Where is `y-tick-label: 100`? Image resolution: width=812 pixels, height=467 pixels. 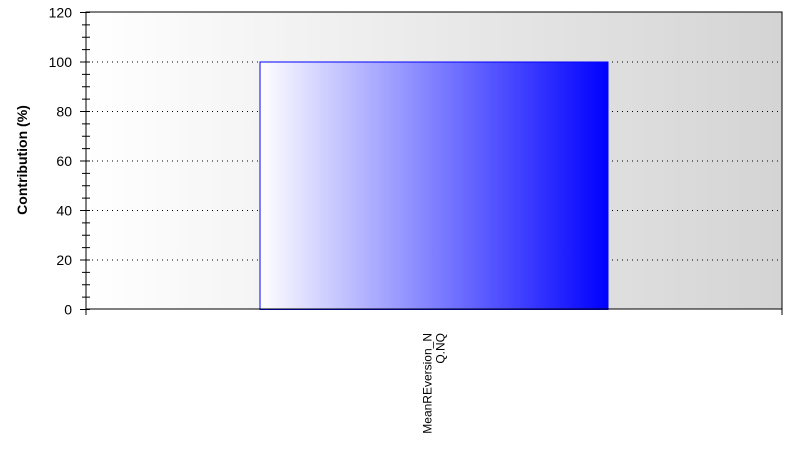 y-tick-label: 100 is located at coordinates (61, 62).